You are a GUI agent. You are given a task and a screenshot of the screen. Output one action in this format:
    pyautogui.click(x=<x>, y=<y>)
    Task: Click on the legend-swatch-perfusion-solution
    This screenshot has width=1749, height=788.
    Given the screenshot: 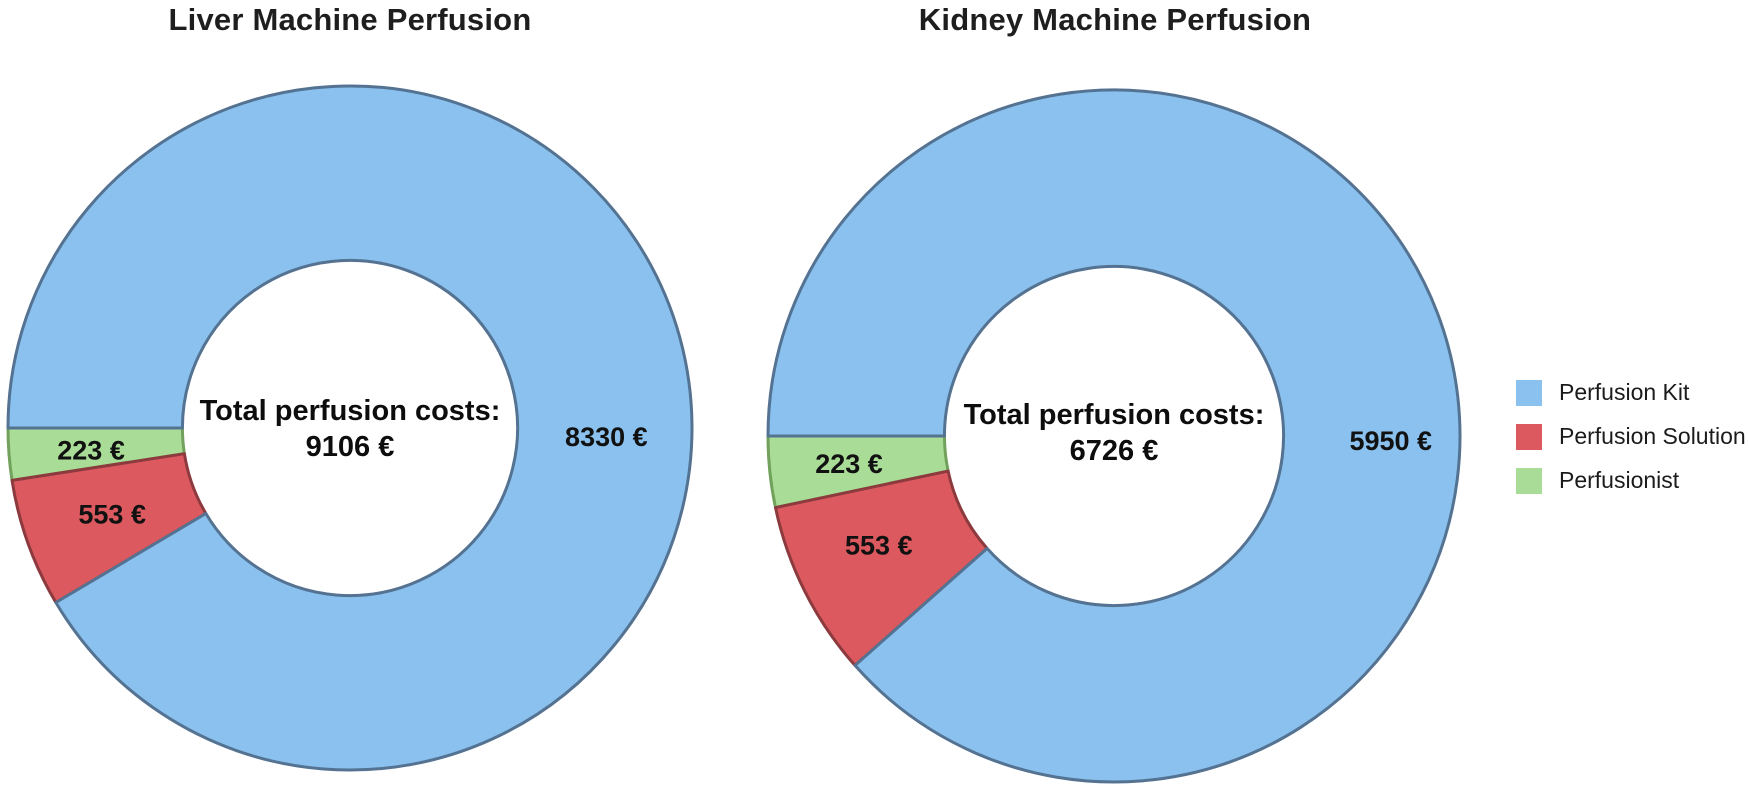 What is the action you would take?
    pyautogui.click(x=1529, y=436)
    